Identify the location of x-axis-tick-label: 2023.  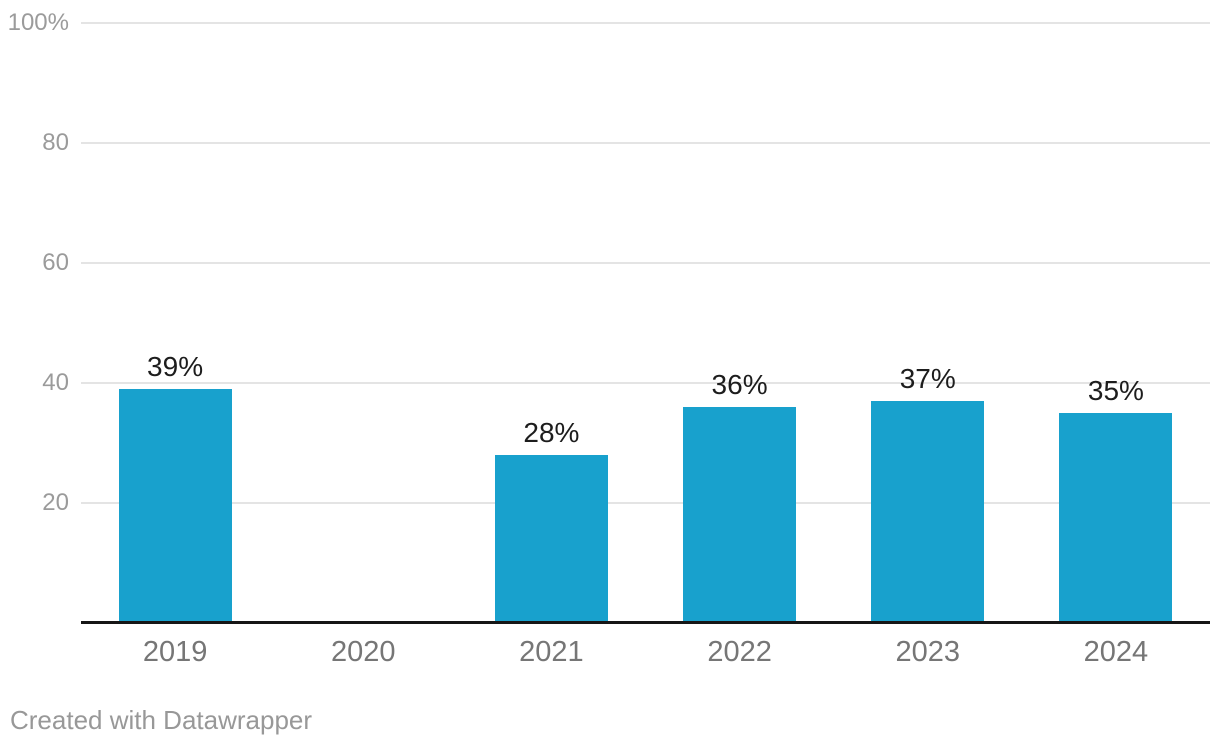
(927, 652).